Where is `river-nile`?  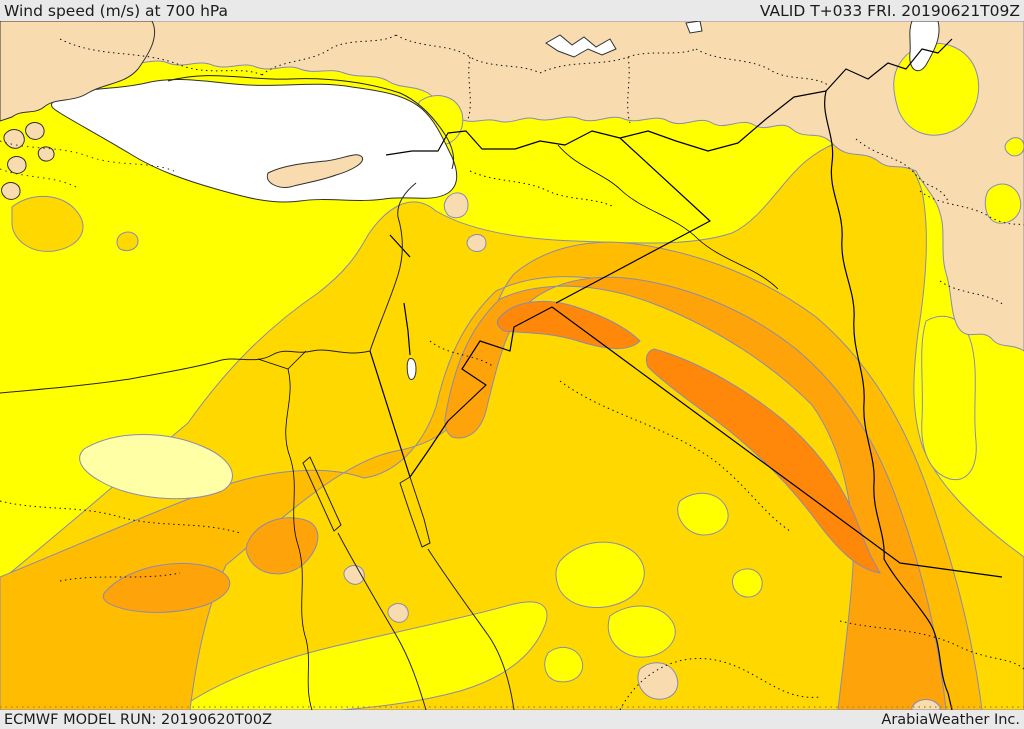 river-nile is located at coordinates (299, 539).